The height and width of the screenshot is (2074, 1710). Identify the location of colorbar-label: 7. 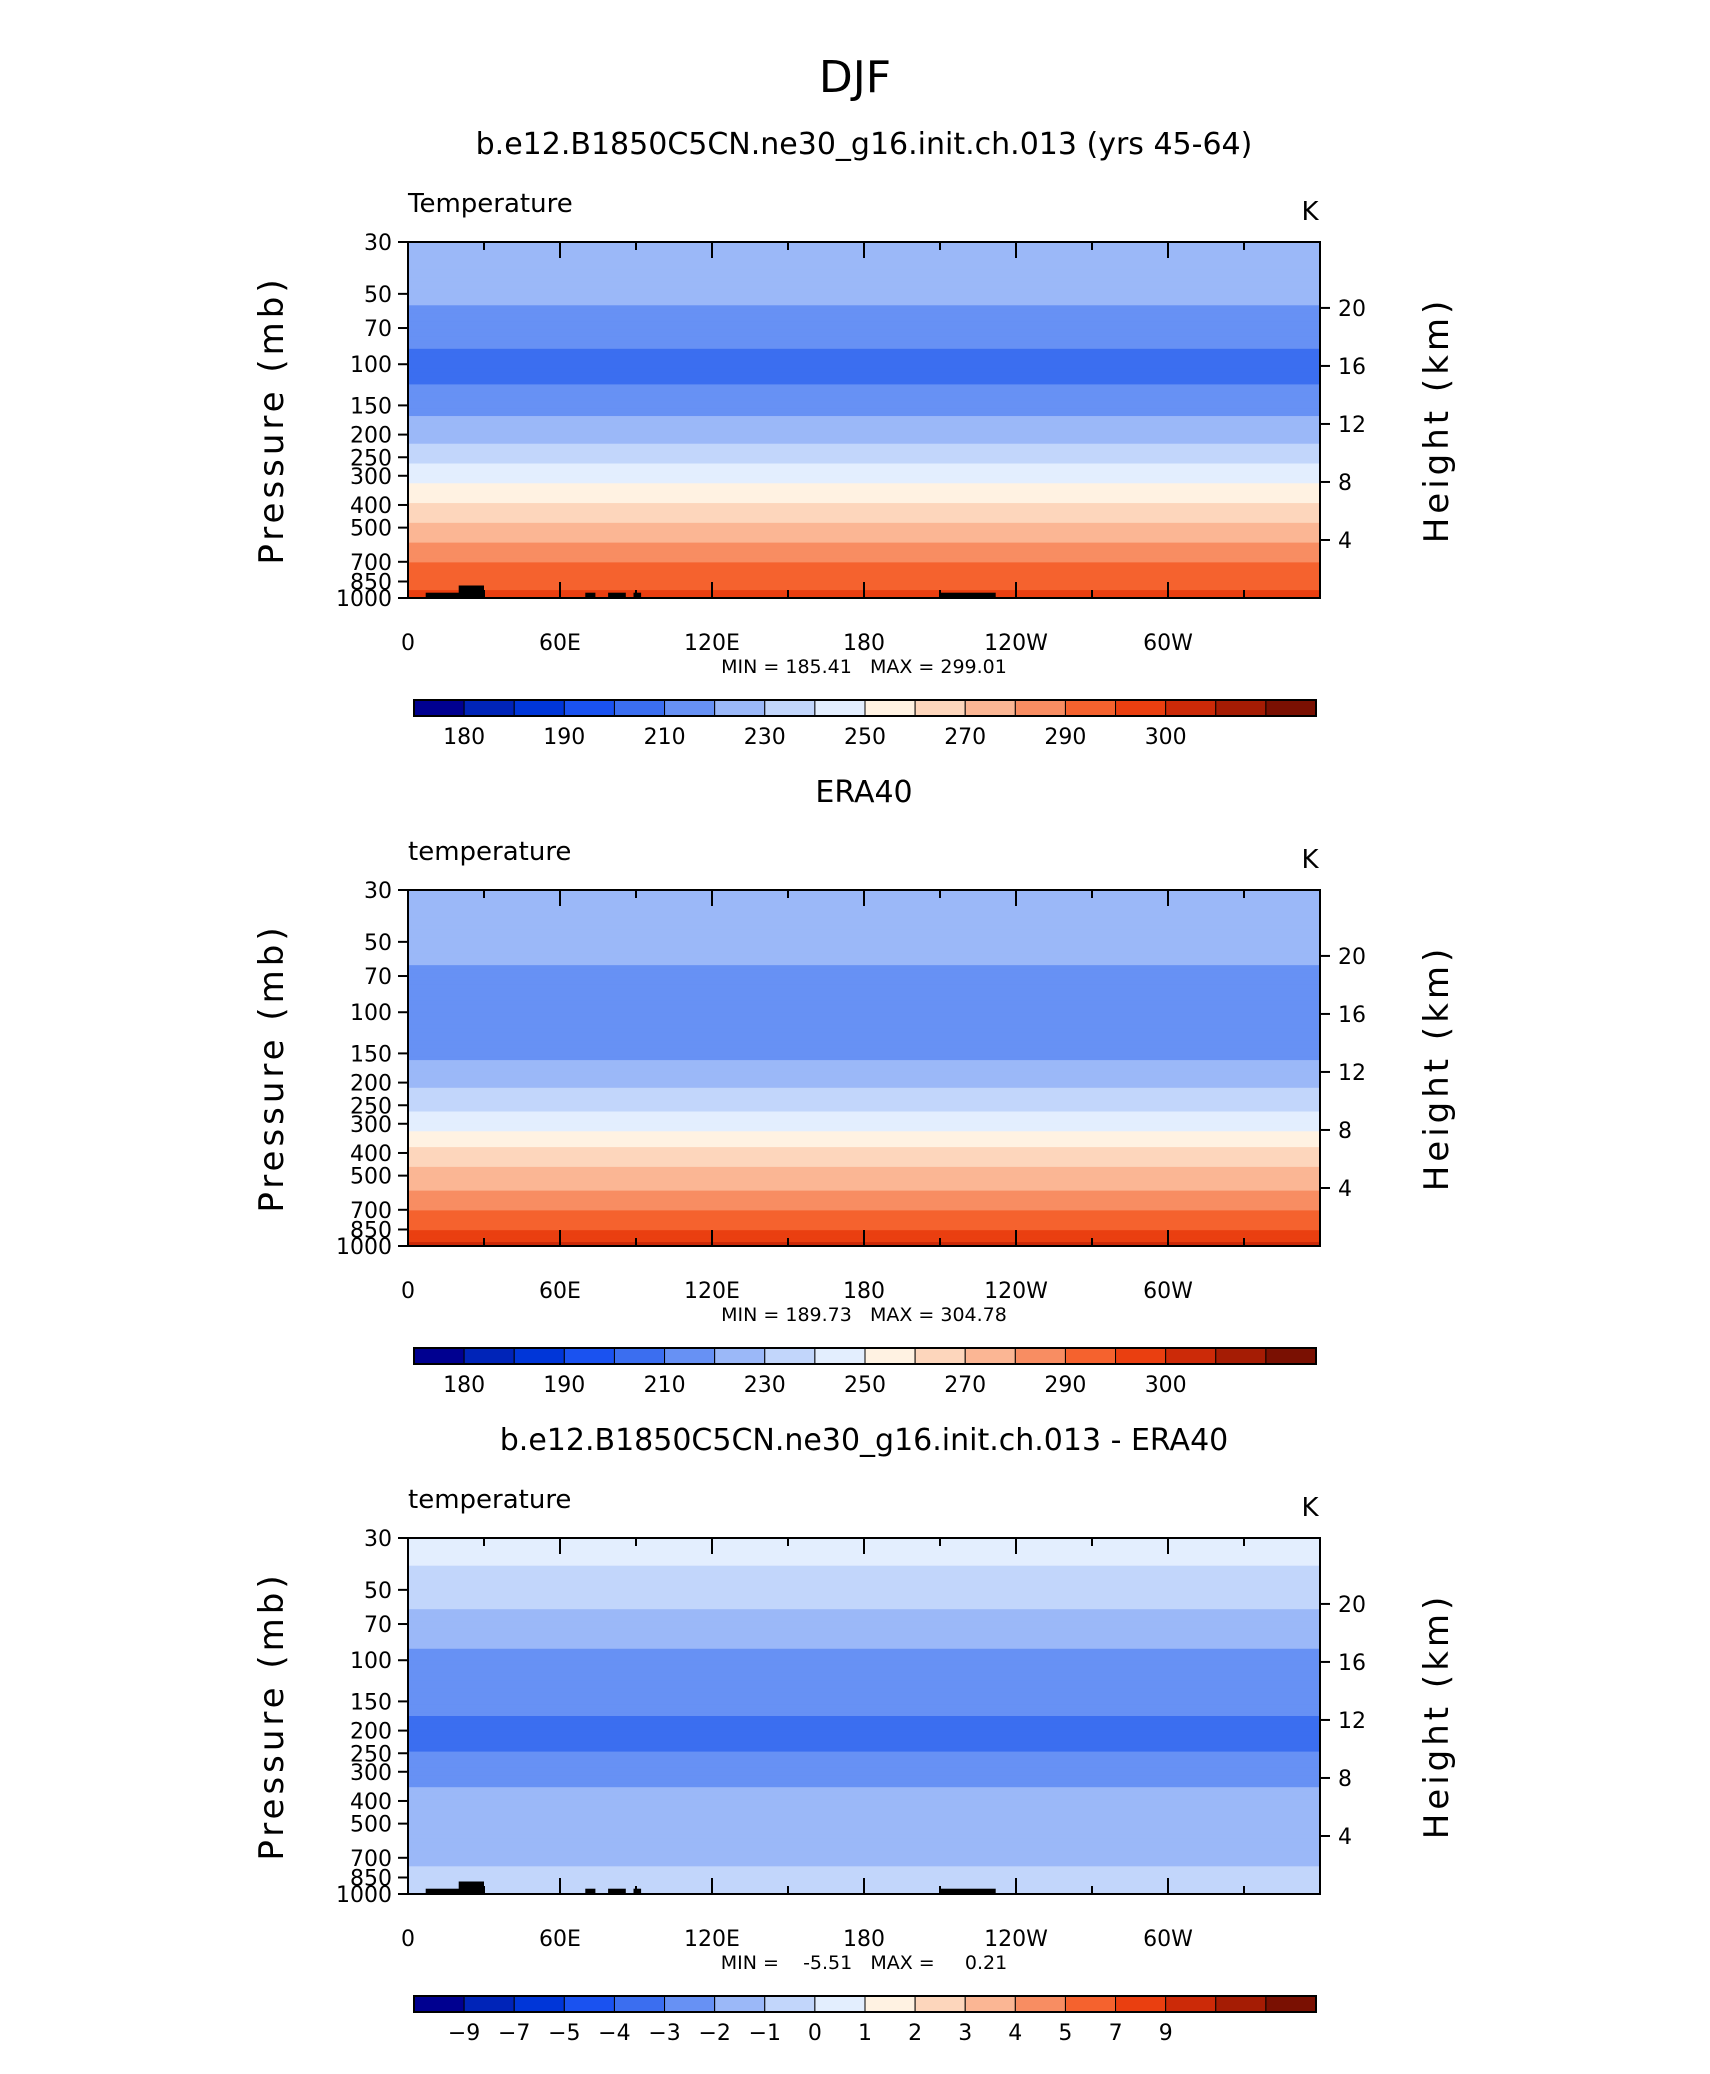
(1116, 2033).